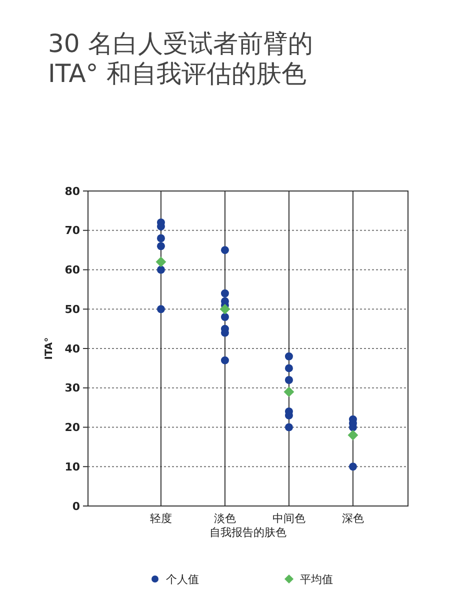  Describe the element at coordinates (72, 309) in the screenshot. I see `y-tick-label: 50` at that location.